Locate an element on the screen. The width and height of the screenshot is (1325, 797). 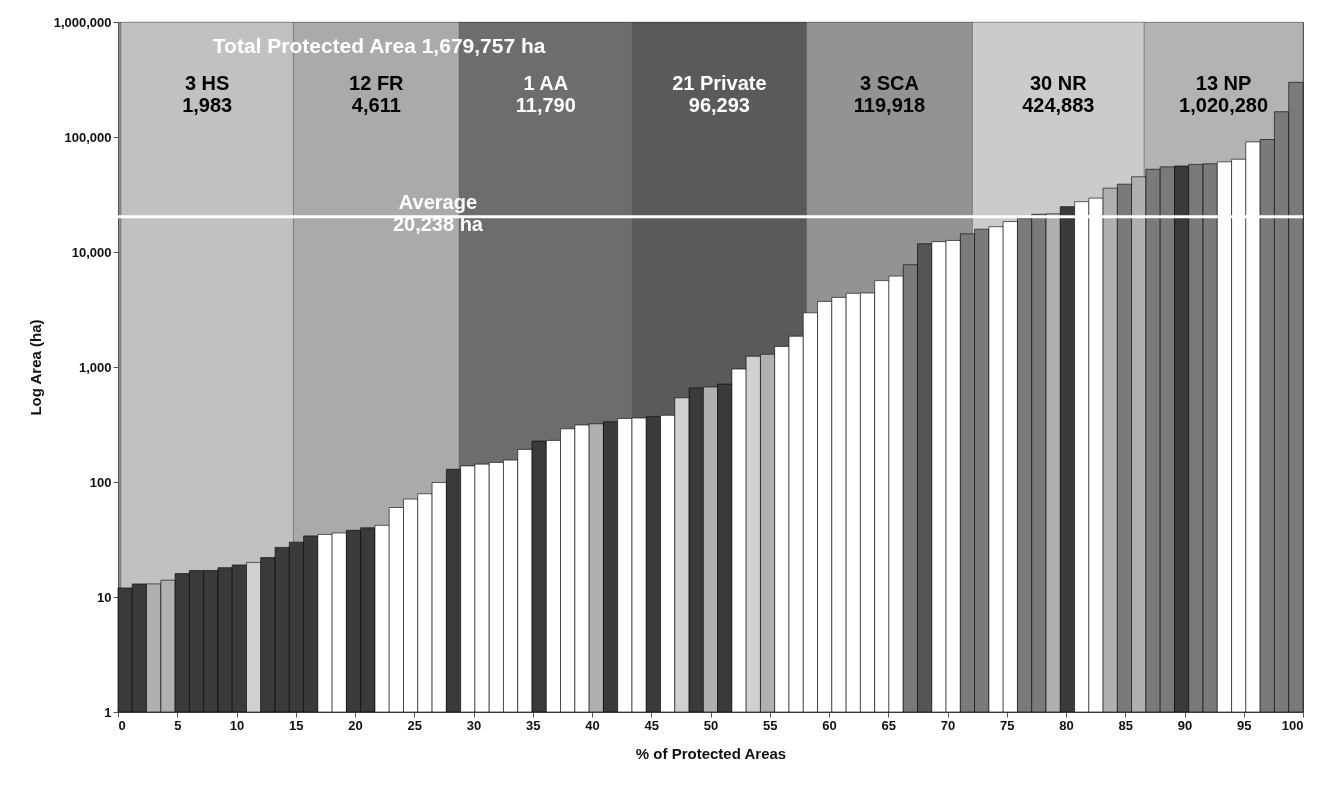
x-tick-label: 55 is located at coordinates (770, 725).